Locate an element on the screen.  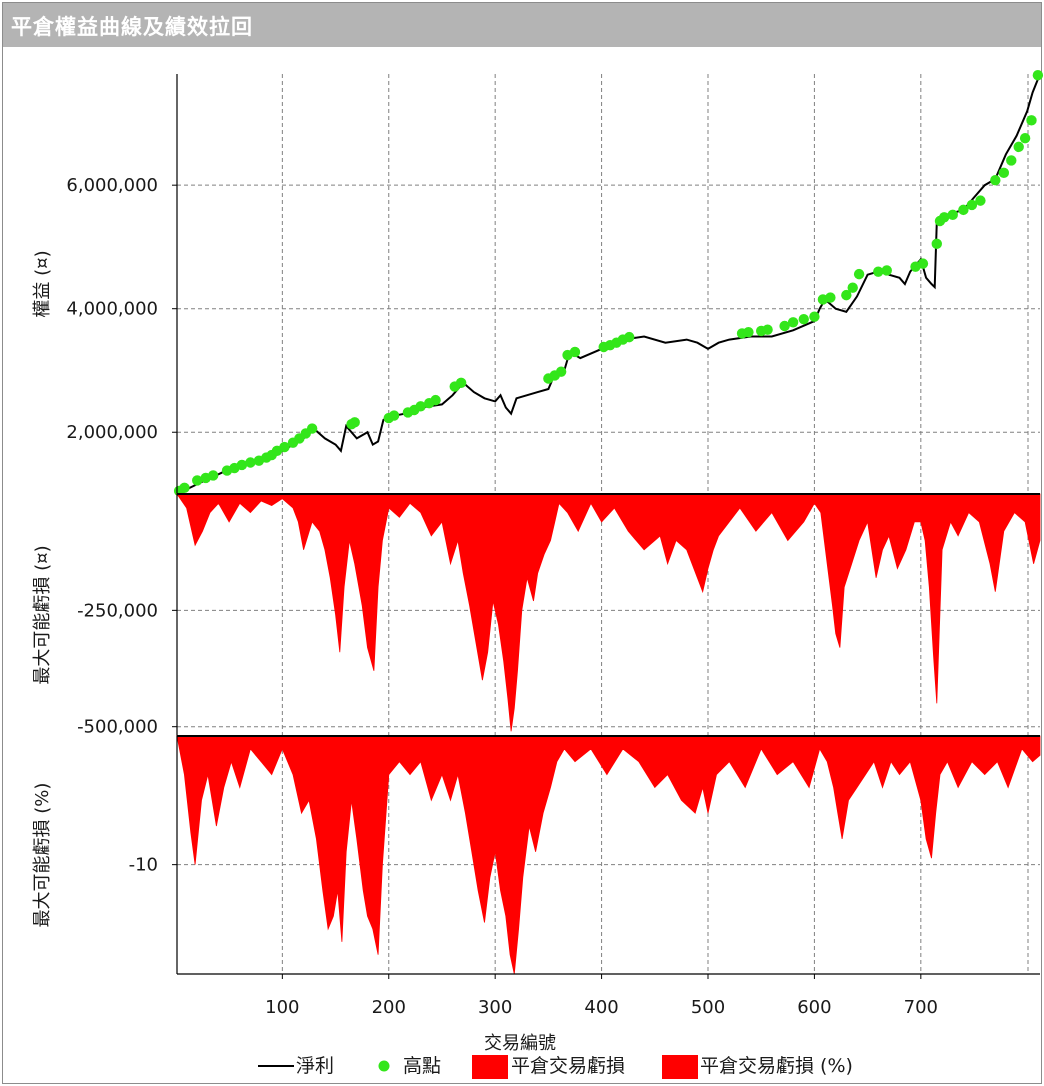
legend-item: 平倉交易虧損 is located at coordinates (548, 1067).